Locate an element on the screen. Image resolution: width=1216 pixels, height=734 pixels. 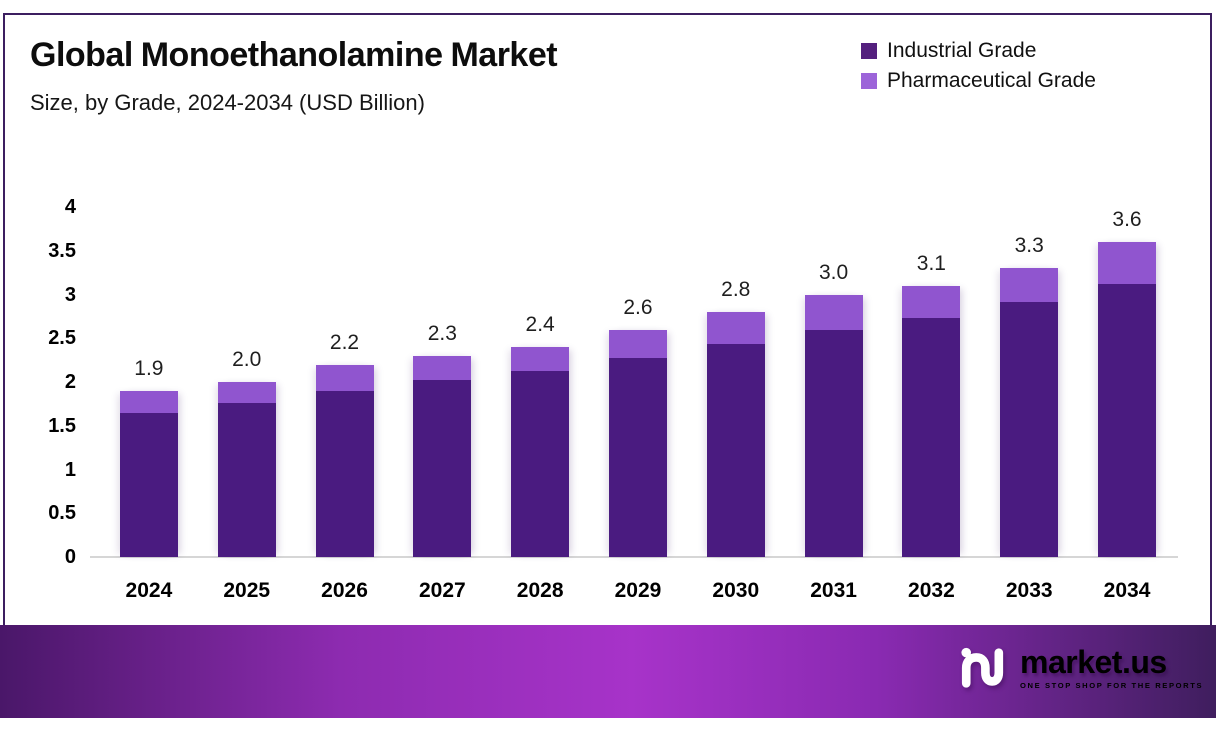
bar-stack-2028 is located at coordinates (540, 452).